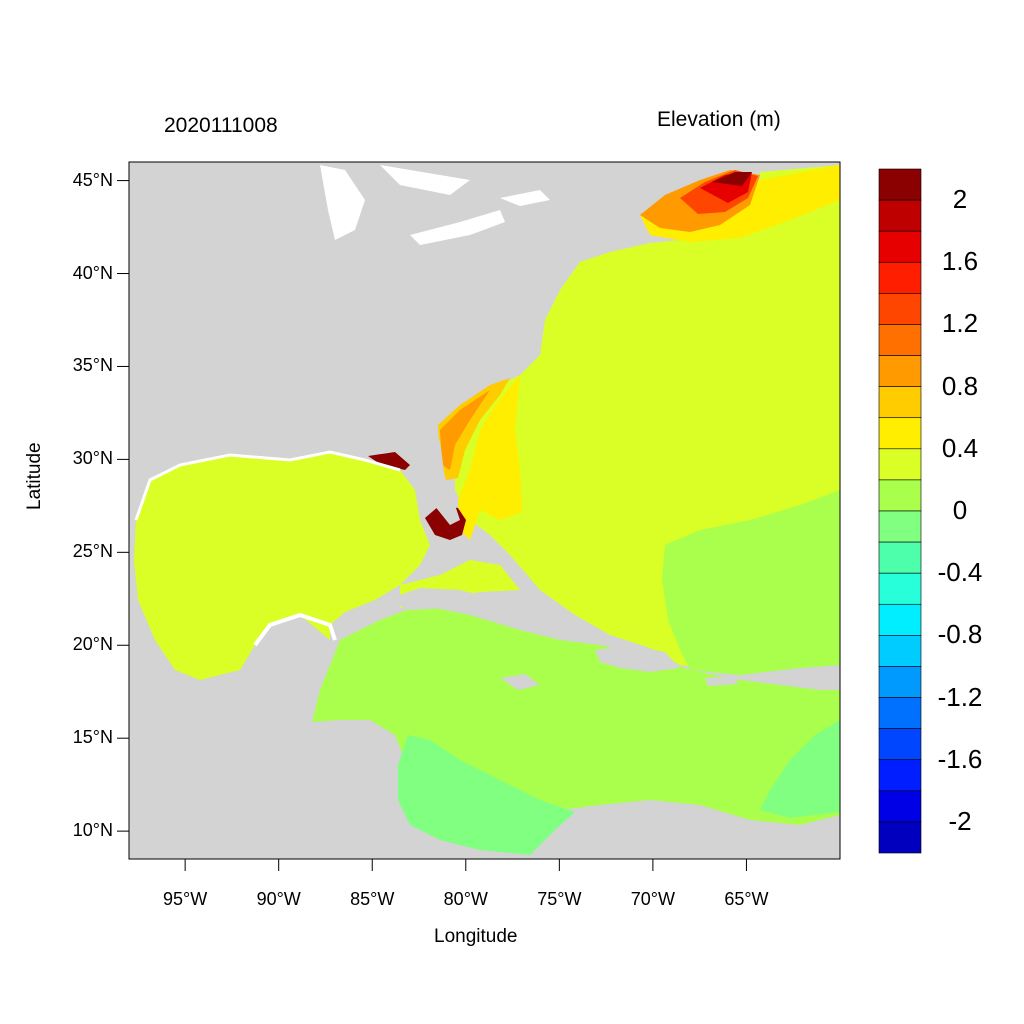 This screenshot has width=1024, height=1024. What do you see at coordinates (92, 830) in the screenshot?
I see `lat-tick-label: 10°N` at bounding box center [92, 830].